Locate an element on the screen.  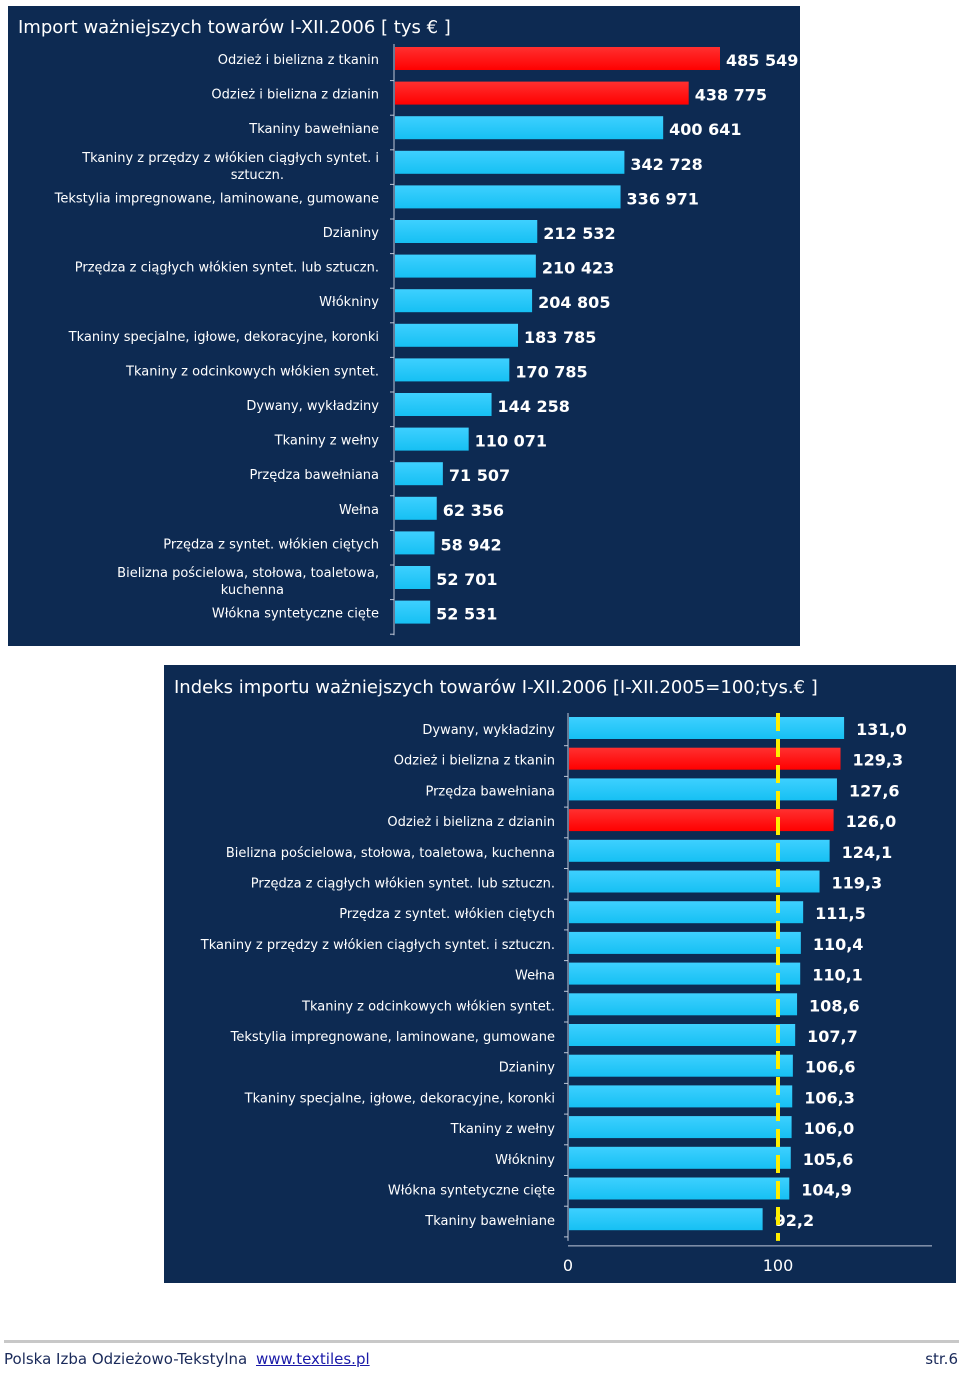
data-label: 204 805 is located at coordinates (574, 302).